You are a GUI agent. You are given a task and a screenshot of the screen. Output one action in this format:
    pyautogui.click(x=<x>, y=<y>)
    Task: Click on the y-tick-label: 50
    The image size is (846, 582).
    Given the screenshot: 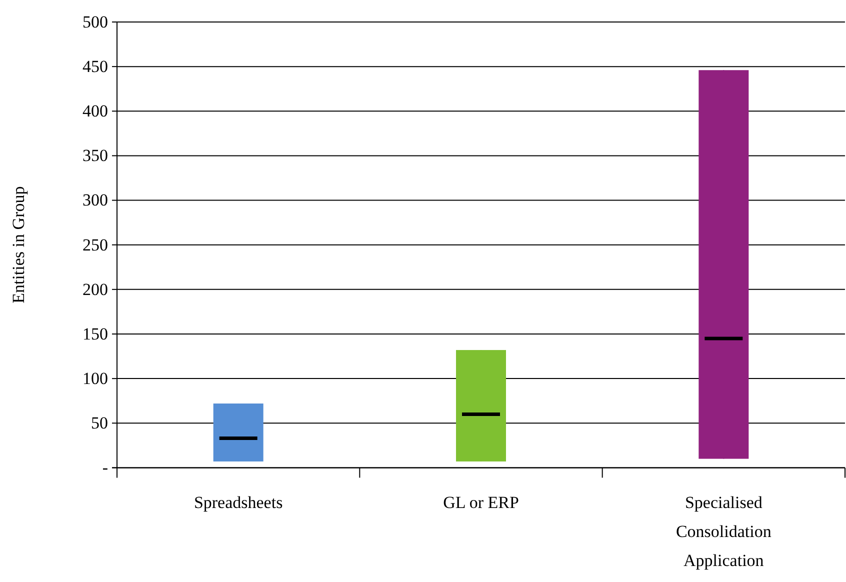 What is the action you would take?
    pyautogui.click(x=99, y=423)
    